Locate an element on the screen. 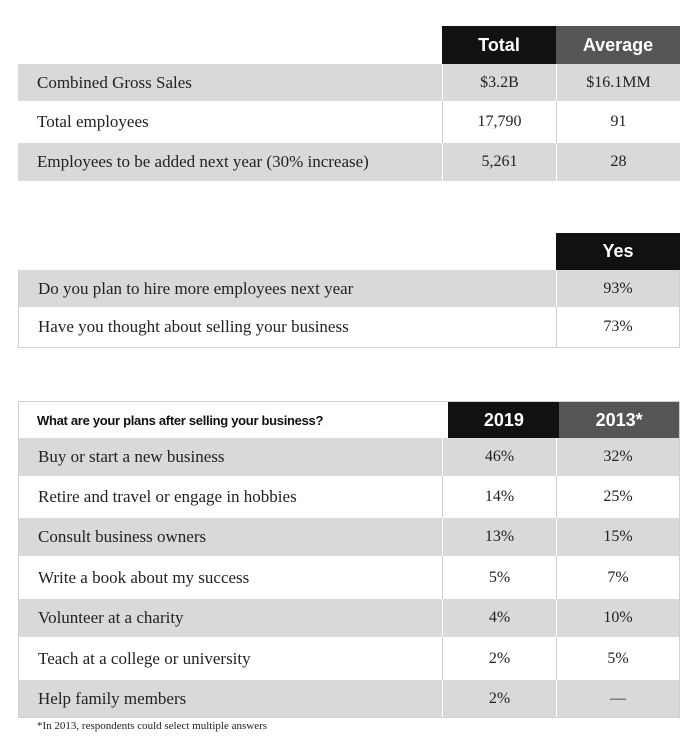 The image size is (700, 745). average-value: 91 is located at coordinates (618, 122).